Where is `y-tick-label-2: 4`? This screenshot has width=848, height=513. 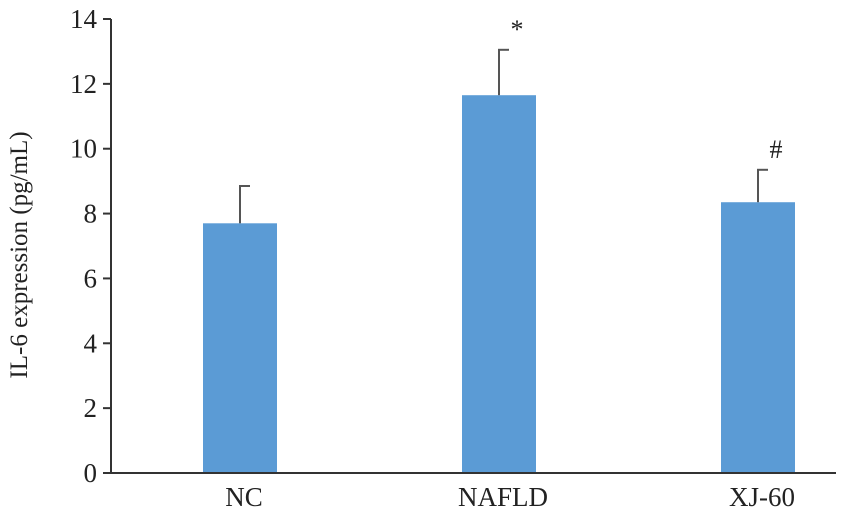
y-tick-label-2: 4 is located at coordinates (91, 343).